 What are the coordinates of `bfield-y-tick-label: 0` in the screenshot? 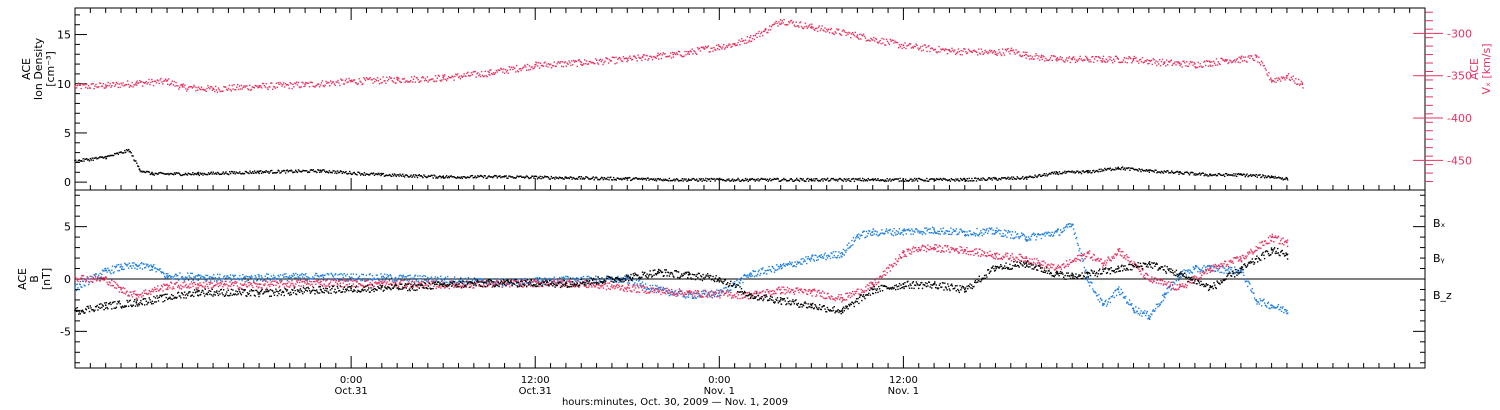 It's located at (67, 279).